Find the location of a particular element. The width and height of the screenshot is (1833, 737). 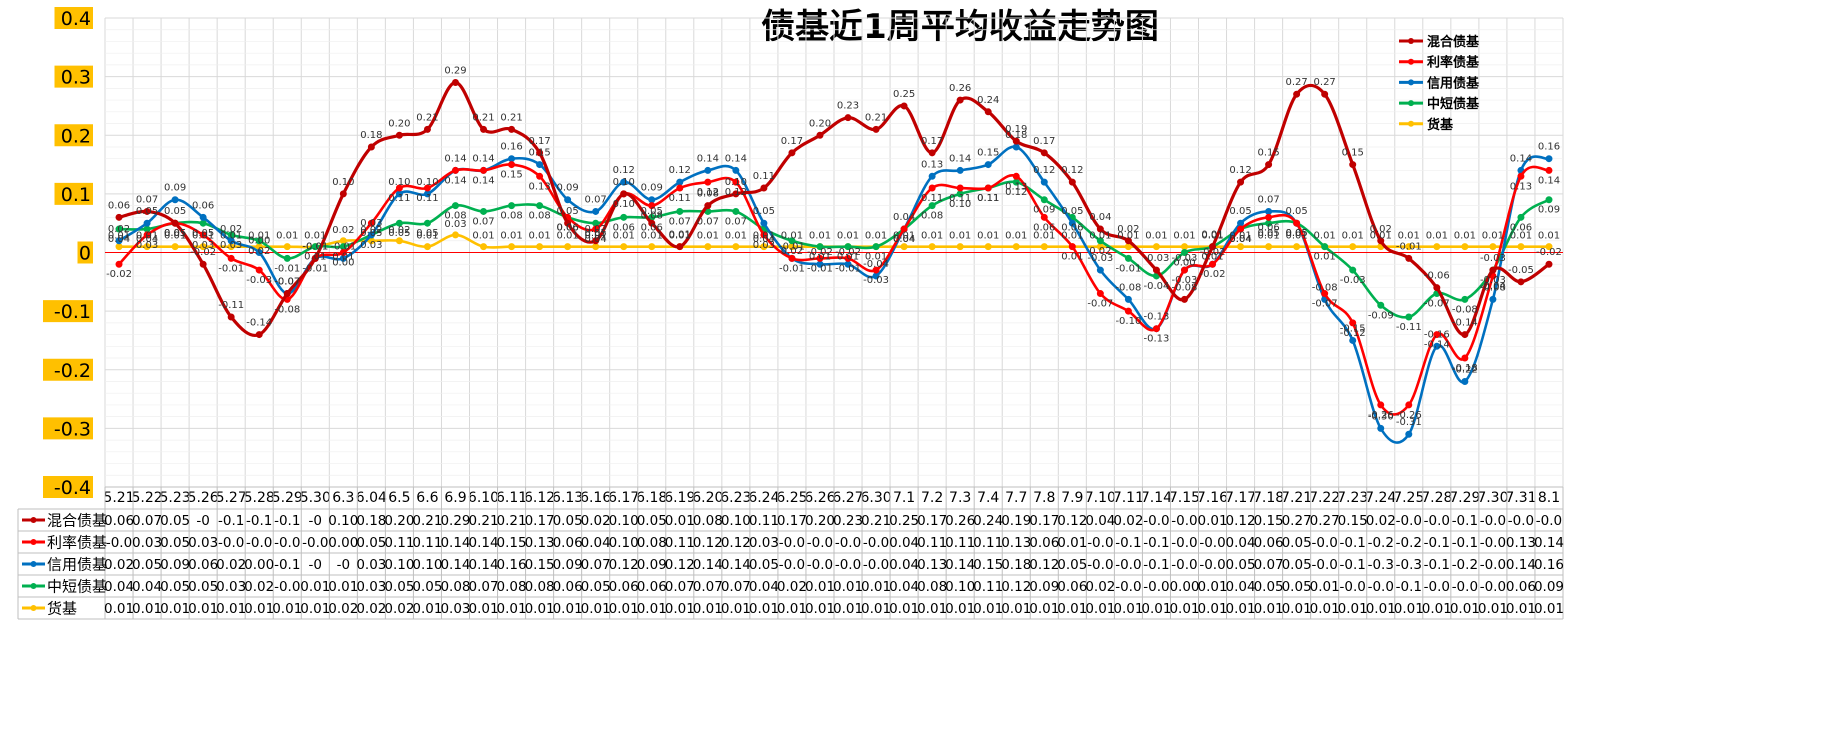

y-tick-label: 0.2 is located at coordinates (76, 136).